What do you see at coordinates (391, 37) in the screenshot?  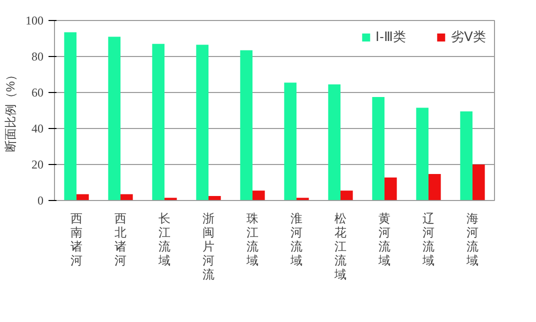 I see `legend-label: Ⅰ-Ⅲ类` at bounding box center [391, 37].